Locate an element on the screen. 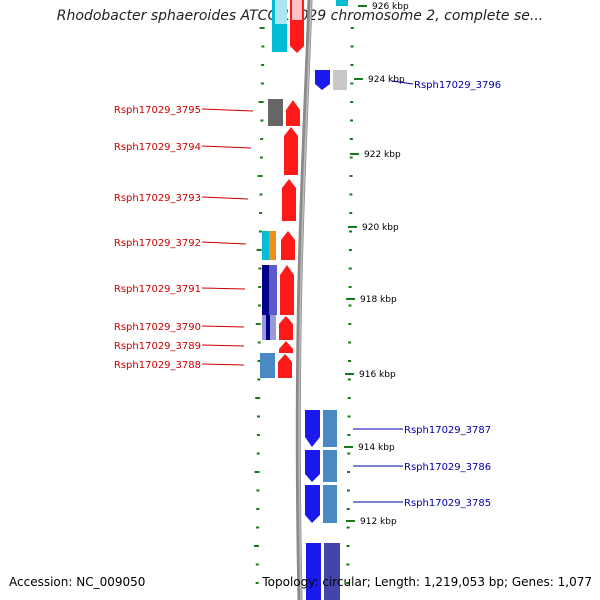  tick-label: 916 kbp is located at coordinates (377, 375).